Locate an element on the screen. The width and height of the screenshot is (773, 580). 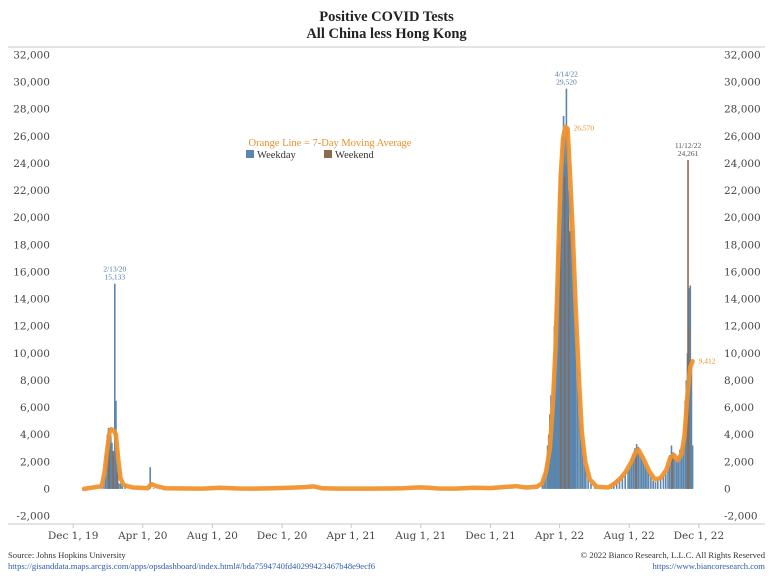
y-tick-label-right: 30,000 is located at coordinates (742, 83).